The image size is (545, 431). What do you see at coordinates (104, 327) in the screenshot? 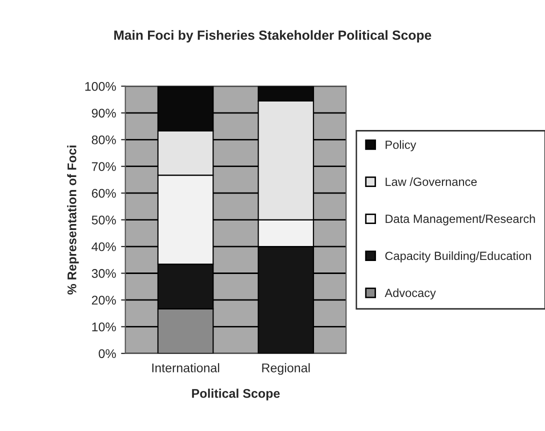
I see `y-tick-label: 10%` at bounding box center [104, 327].